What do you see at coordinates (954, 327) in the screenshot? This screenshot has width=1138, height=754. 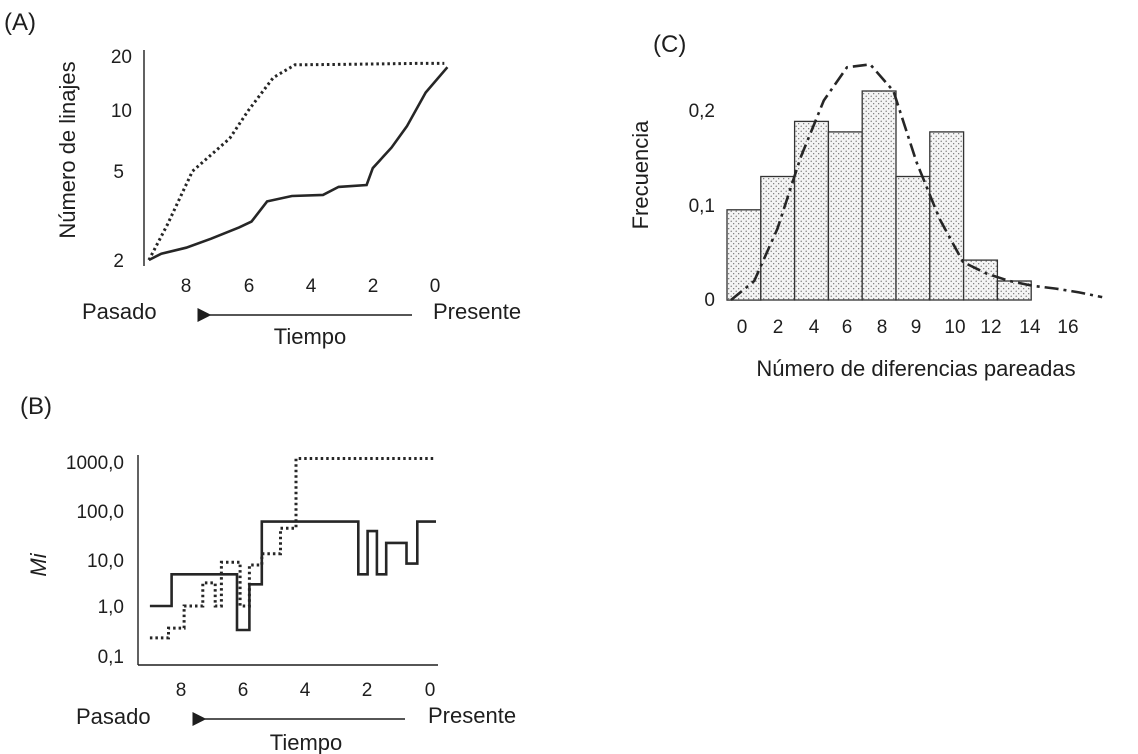 I see `panel-c-xtick: 10` at bounding box center [954, 327].